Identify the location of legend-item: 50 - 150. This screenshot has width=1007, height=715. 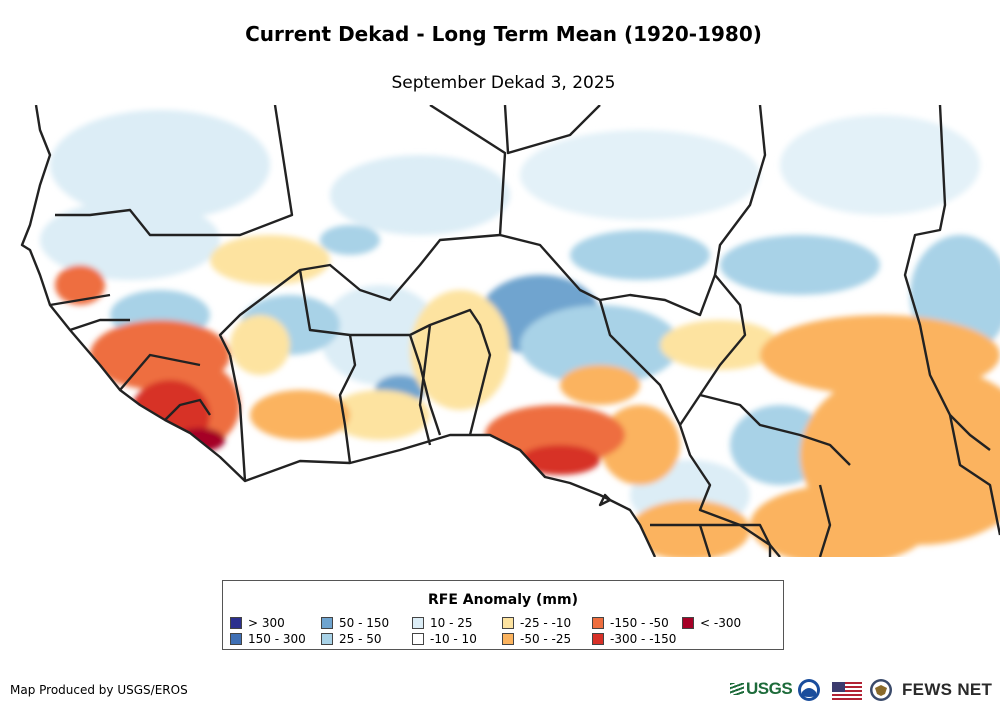
(355, 623).